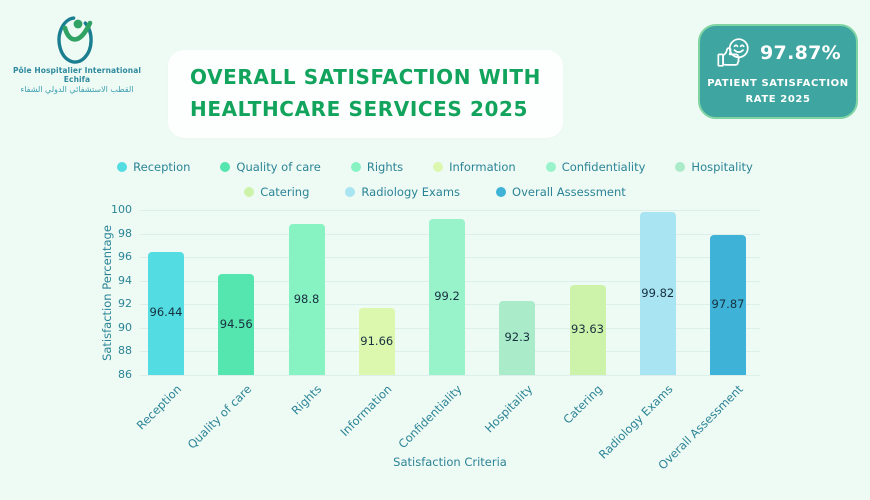 The width and height of the screenshot is (870, 500). I want to click on legend-label: Quality of care, so click(278, 167).